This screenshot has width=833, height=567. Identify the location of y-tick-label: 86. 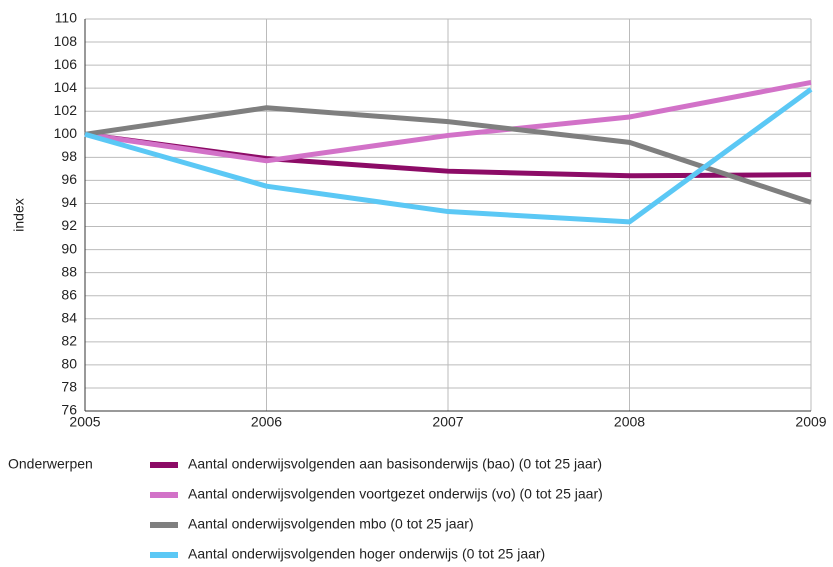
(69, 294).